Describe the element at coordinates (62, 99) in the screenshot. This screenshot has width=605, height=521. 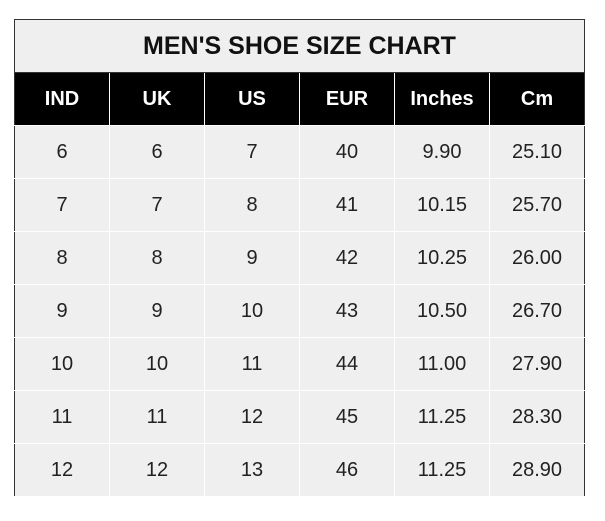
I see `column-header: IND` at that location.